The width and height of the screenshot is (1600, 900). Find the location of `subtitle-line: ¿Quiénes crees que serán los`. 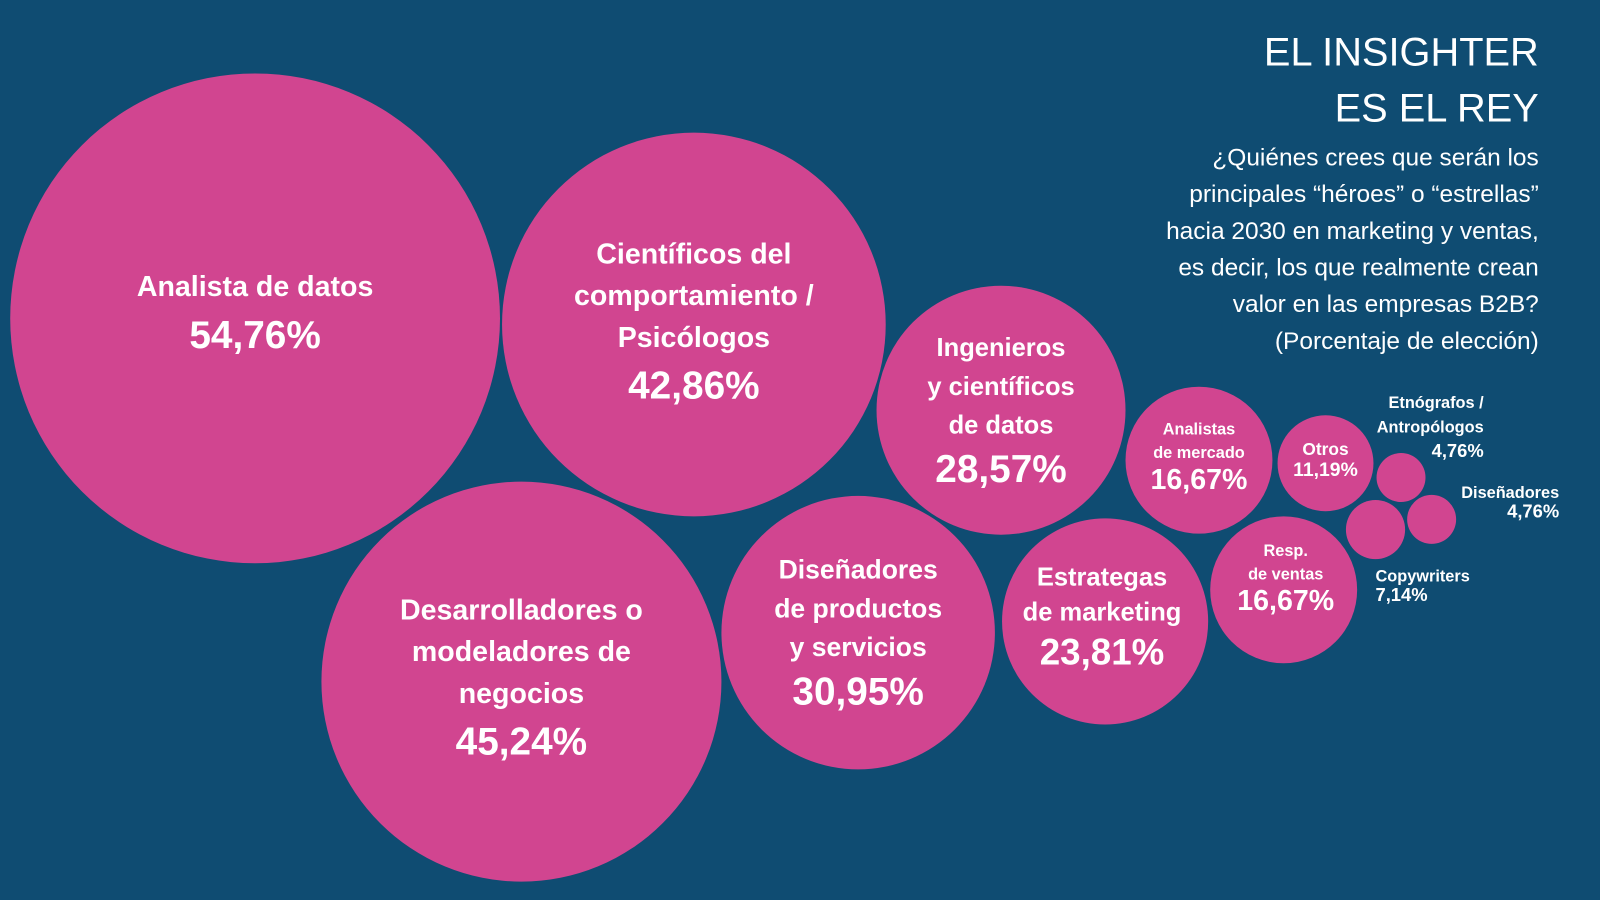

subtitle-line: ¿Quiénes crees que serán los is located at coordinates (1375, 157).